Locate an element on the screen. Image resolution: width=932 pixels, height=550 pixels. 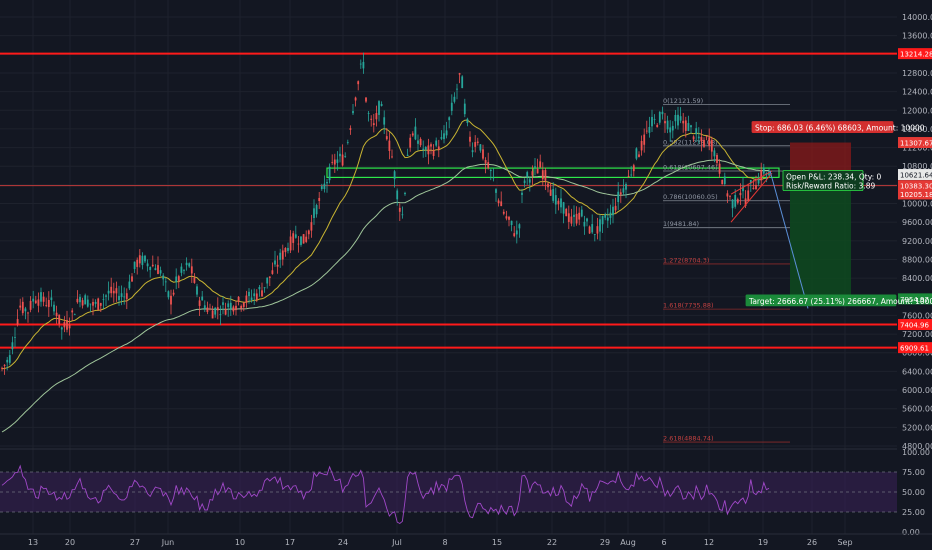
projection-line is located at coordinates (789, 239).